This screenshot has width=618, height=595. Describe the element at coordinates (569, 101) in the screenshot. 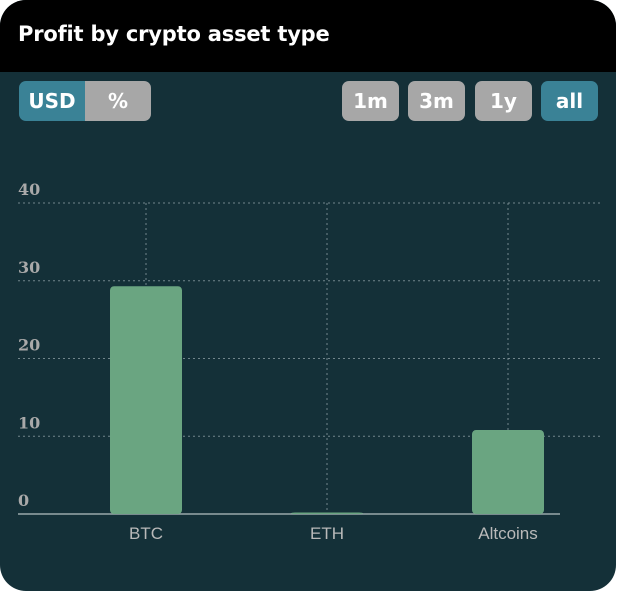

I see `range-all-button: all` at that location.